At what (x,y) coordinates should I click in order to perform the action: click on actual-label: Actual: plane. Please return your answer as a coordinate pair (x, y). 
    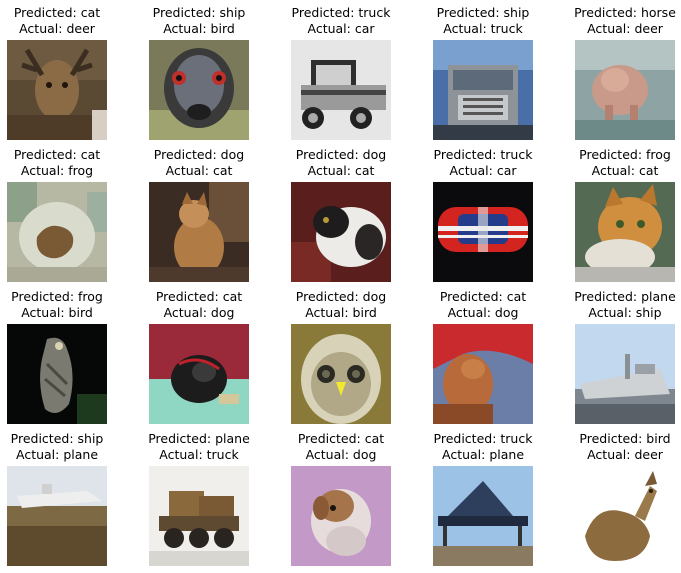
    Looking at the image, I should click on (483, 454).